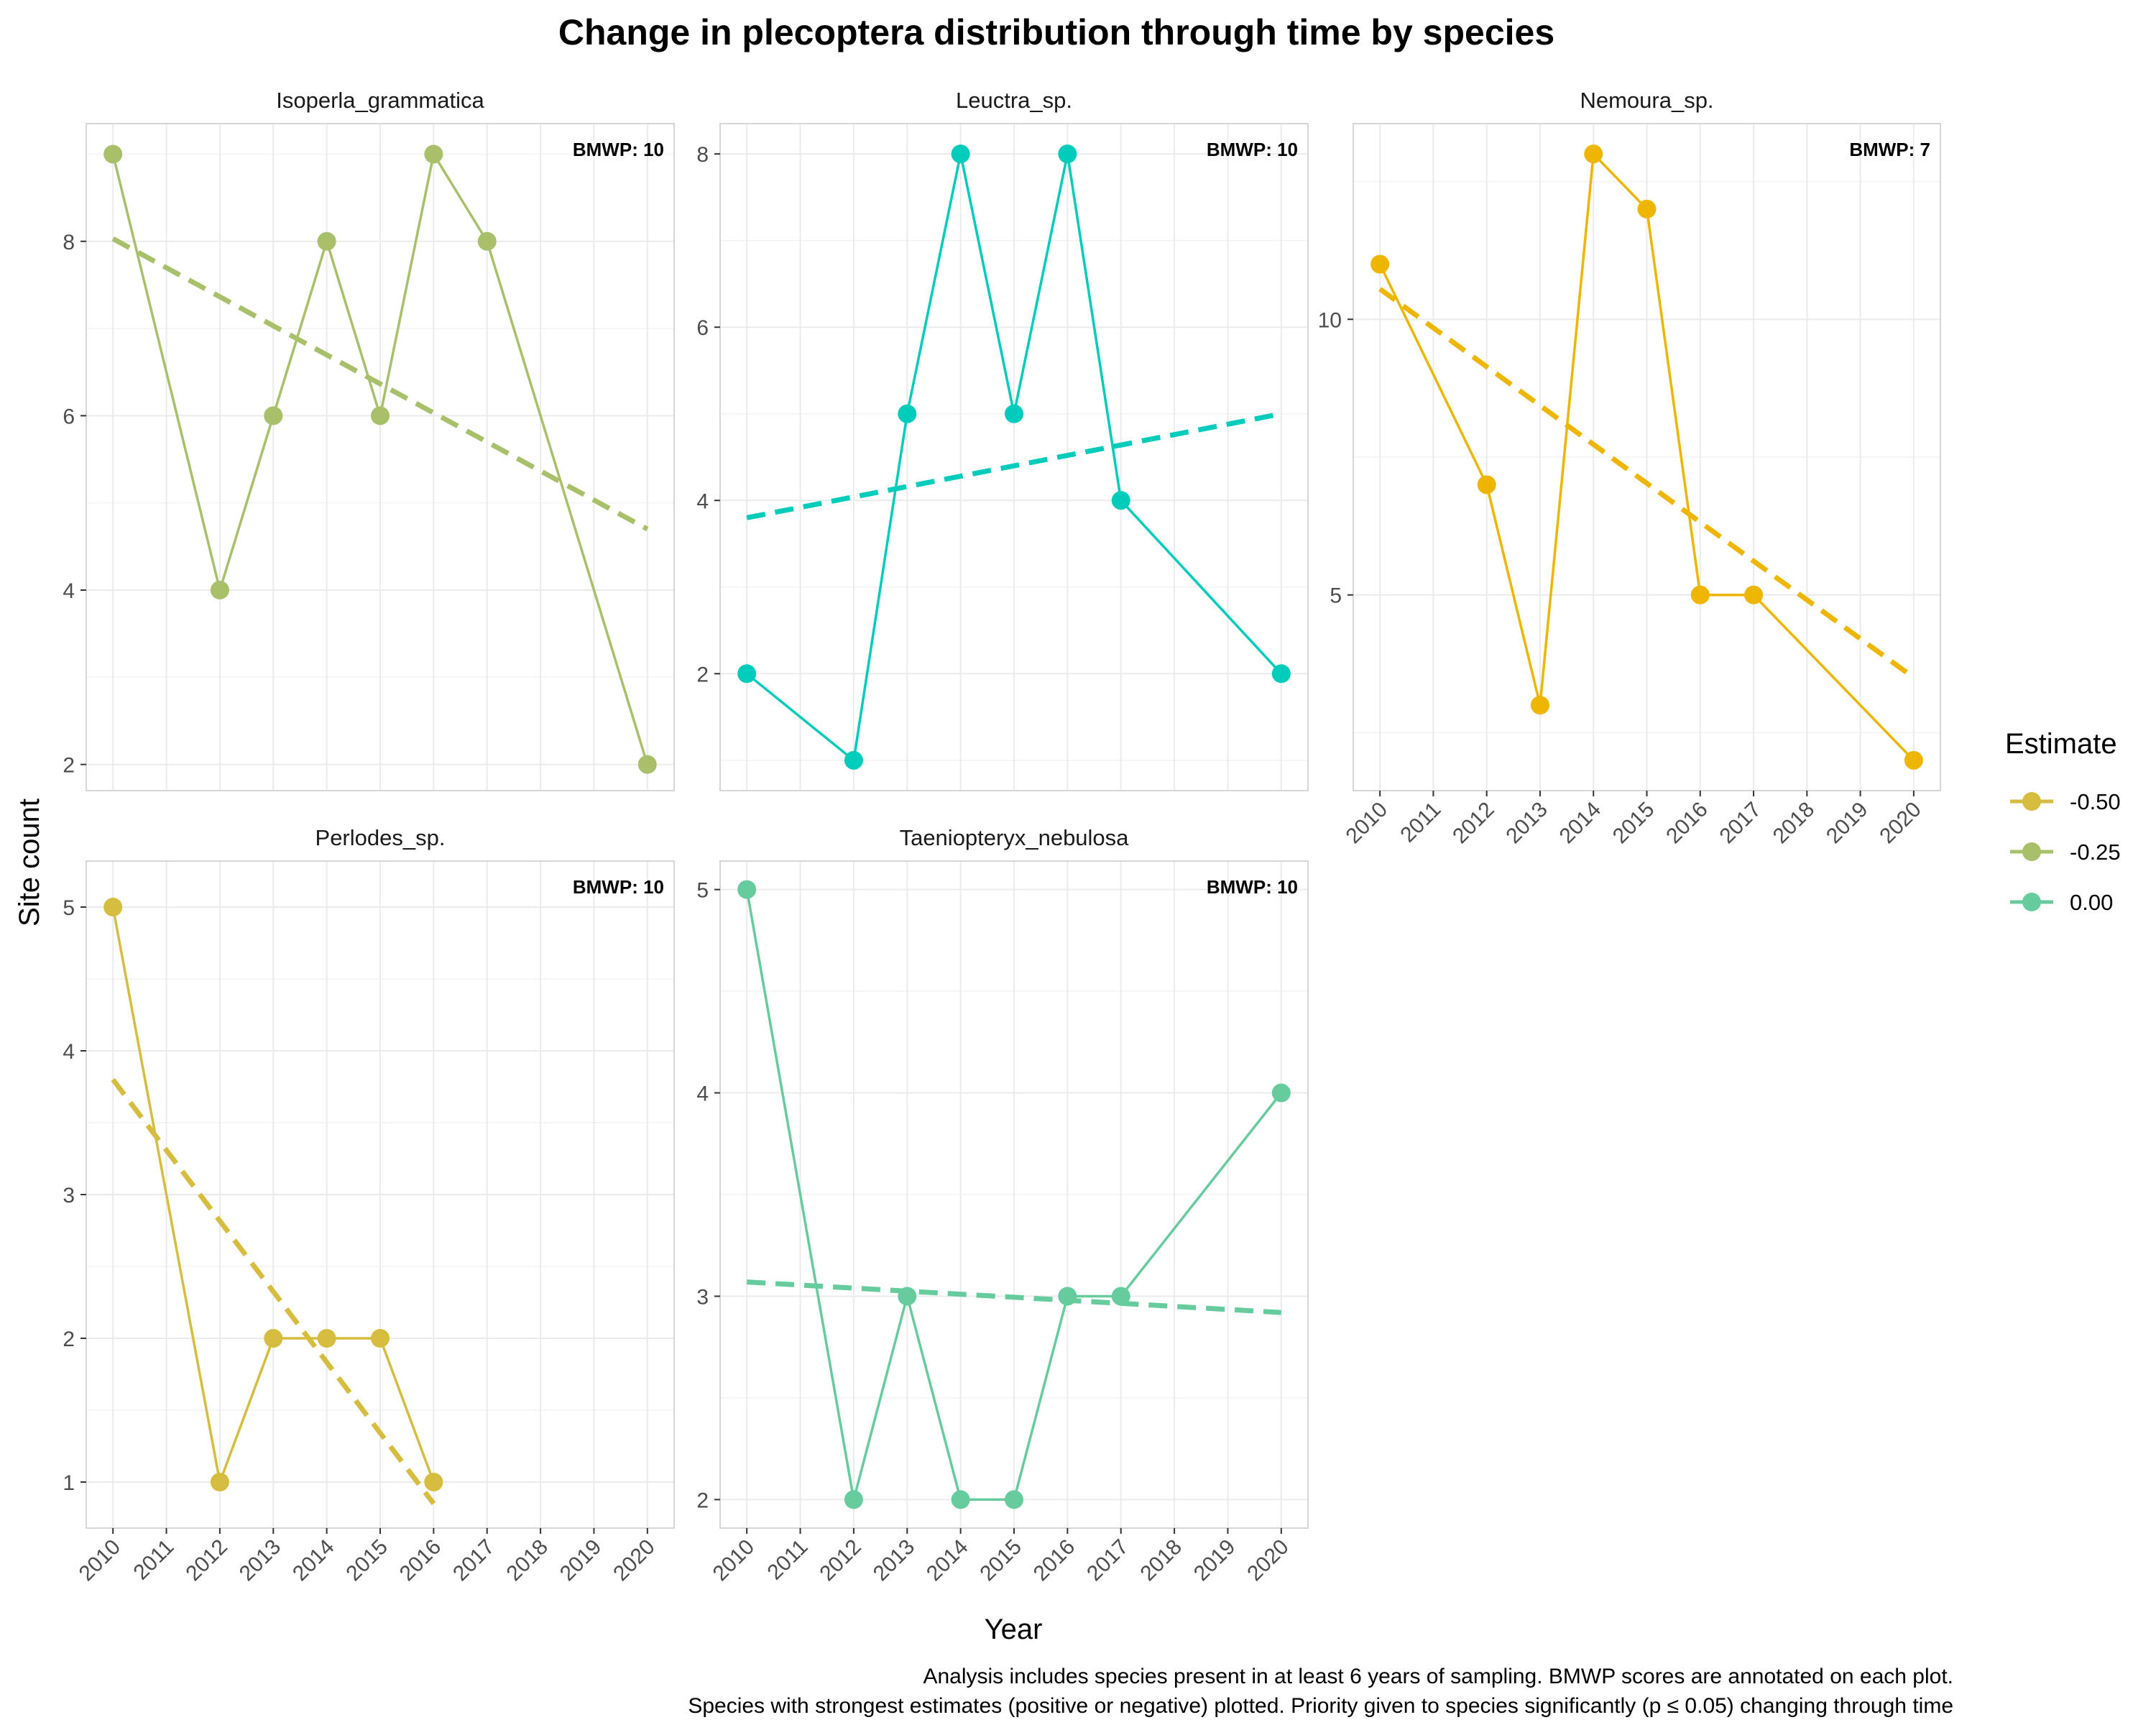 This screenshot has width=2156, height=1725. Describe the element at coordinates (30, 862) in the screenshot. I see `y-axis-label: Site count` at that location.